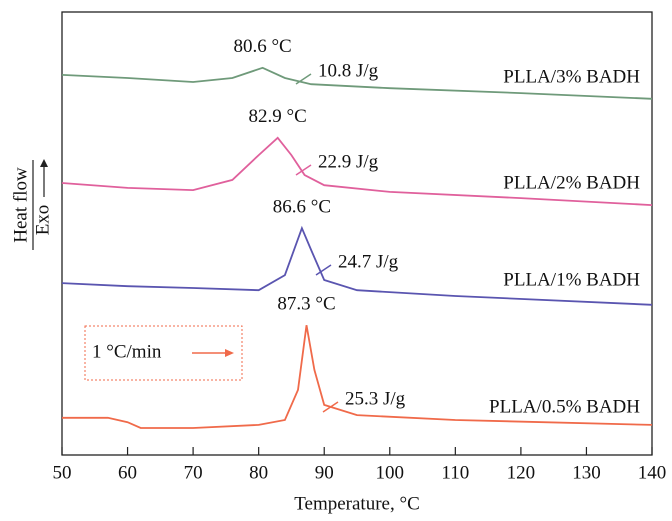 The height and width of the screenshot is (521, 672). Describe the element at coordinates (571, 76) in the screenshot. I see `series-name: PLLA/3% BADH` at that location.